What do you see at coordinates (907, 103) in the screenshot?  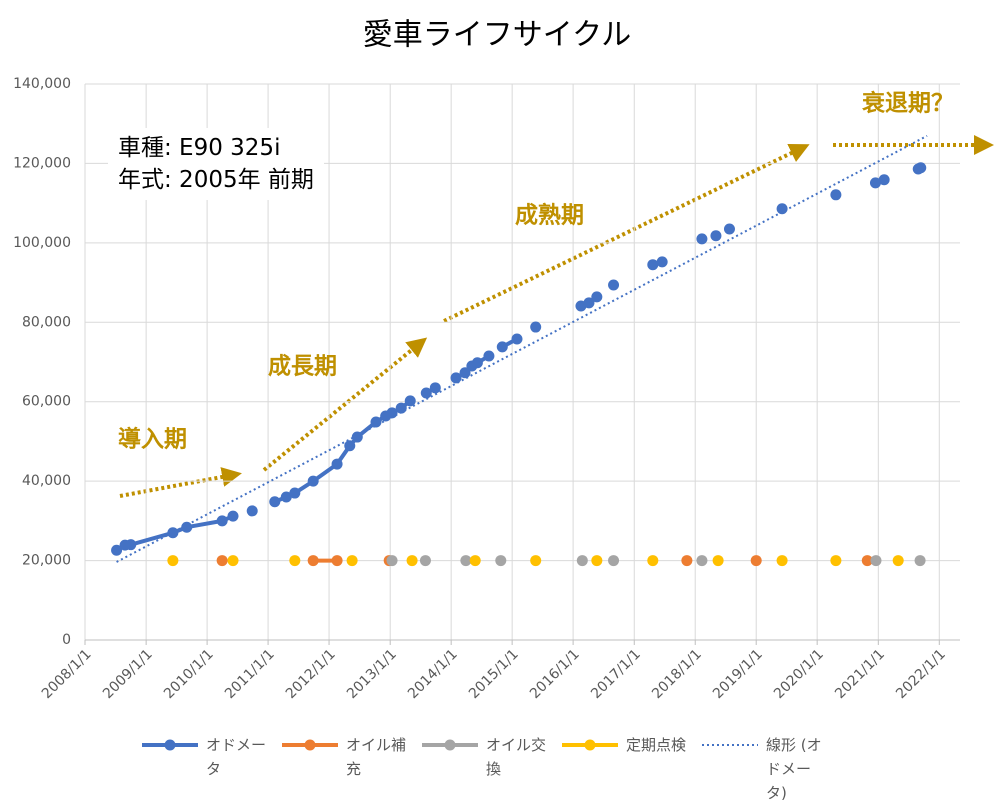 I see `annotation: 衰退期？` at bounding box center [907, 103].